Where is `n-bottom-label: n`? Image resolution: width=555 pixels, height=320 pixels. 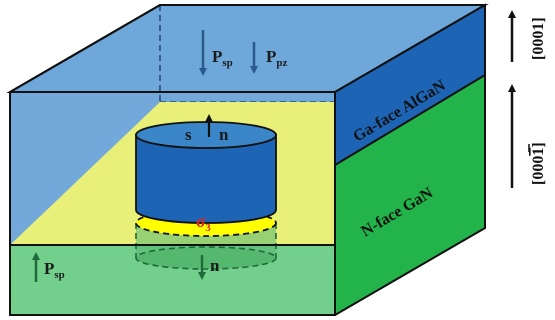
n-bottom-label: n is located at coordinates (215, 265).